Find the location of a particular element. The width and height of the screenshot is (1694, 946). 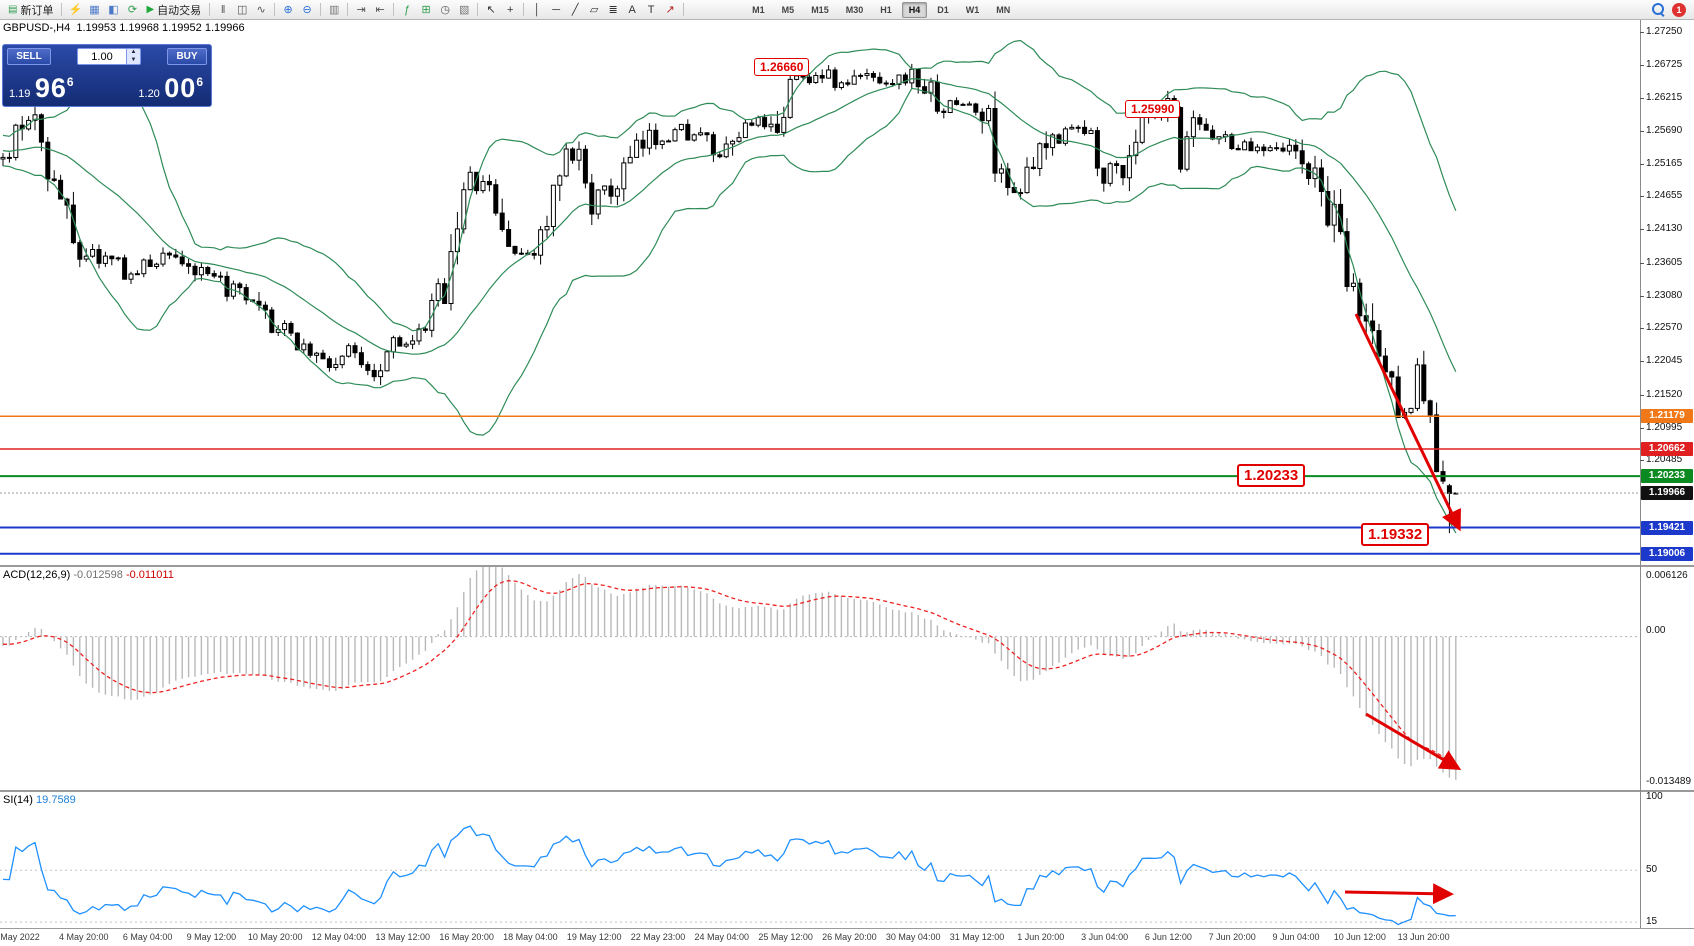

timeframe-button-m30: M30 is located at coordinates (854, 9).